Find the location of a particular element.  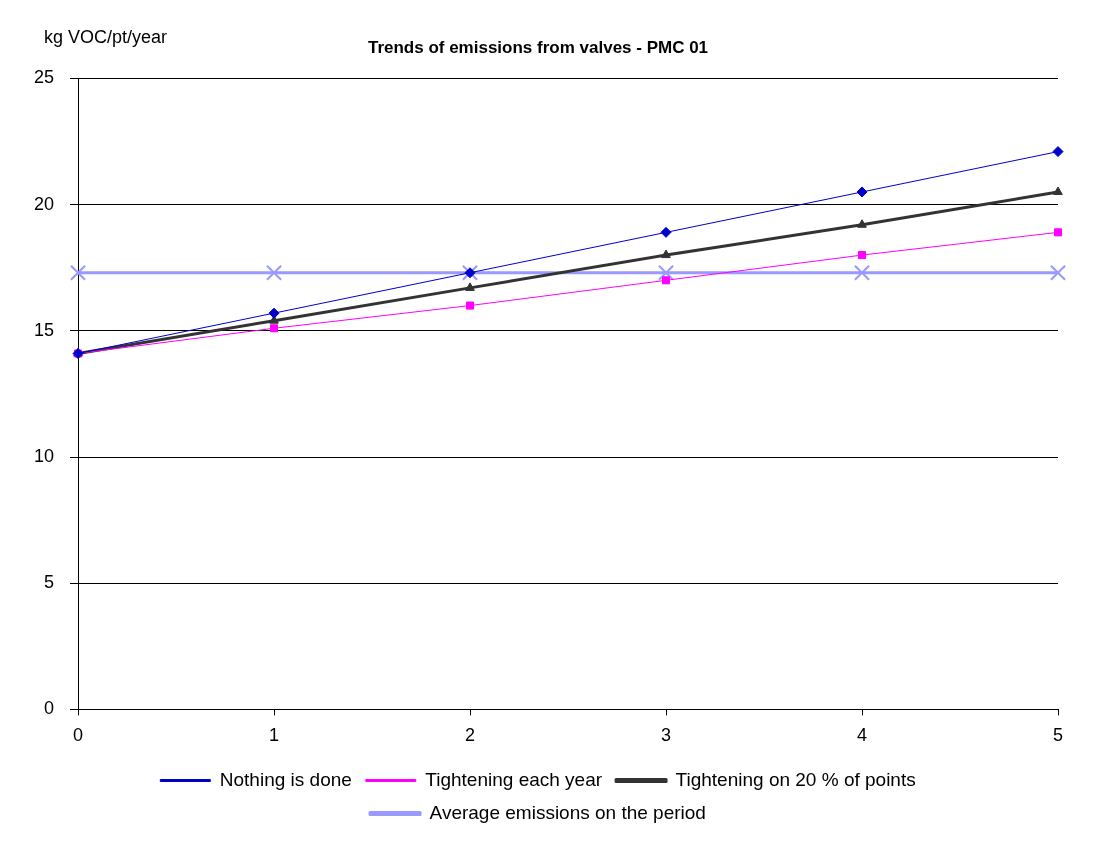

legend-label: Average emissions on the period is located at coordinates (567, 812).